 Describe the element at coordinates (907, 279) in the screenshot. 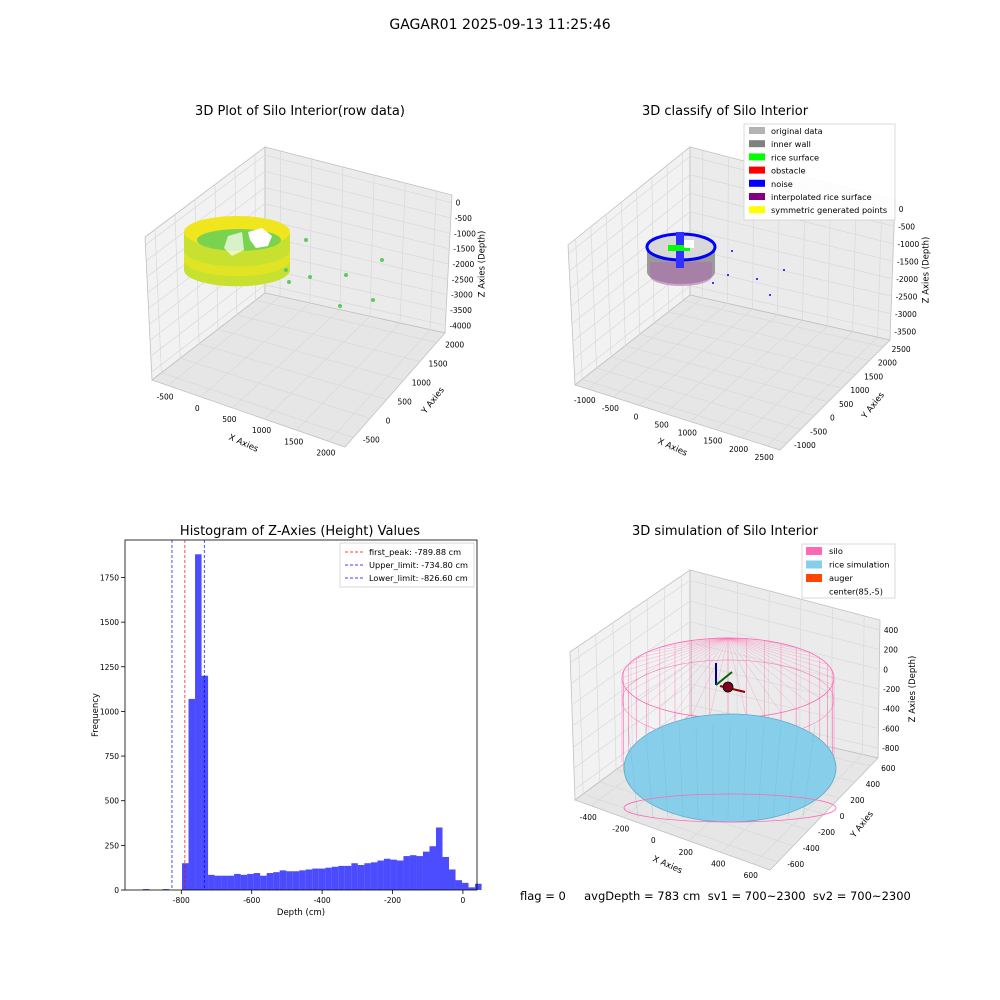

I see `cls-ztick-label: -2000` at that location.